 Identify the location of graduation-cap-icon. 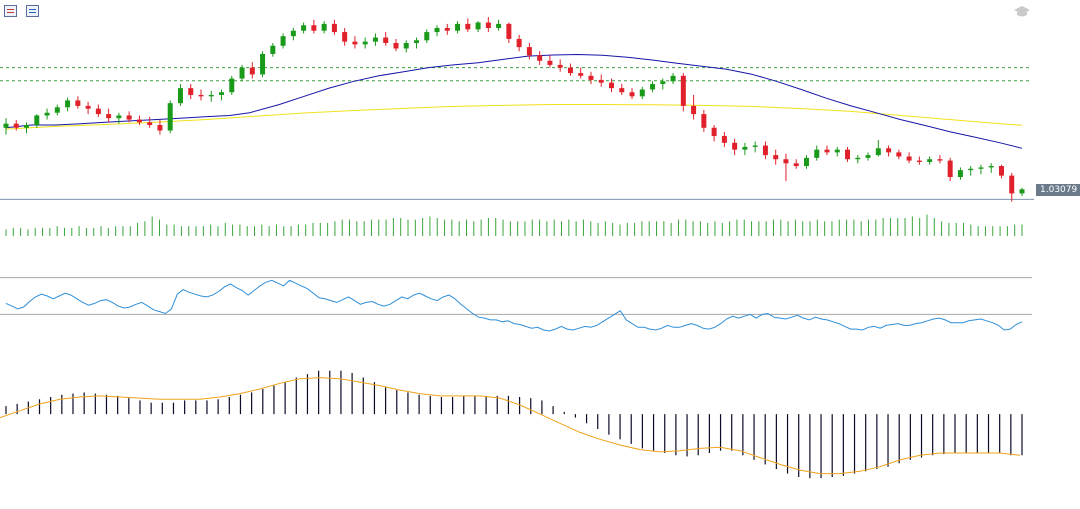
(1022, 12).